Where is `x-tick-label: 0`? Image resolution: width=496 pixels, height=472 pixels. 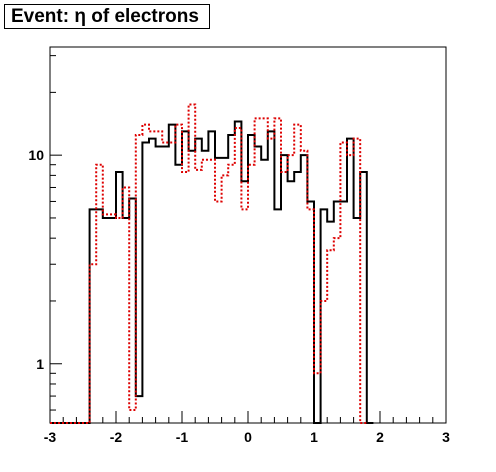 x-tick-label: 0 is located at coordinates (248, 437).